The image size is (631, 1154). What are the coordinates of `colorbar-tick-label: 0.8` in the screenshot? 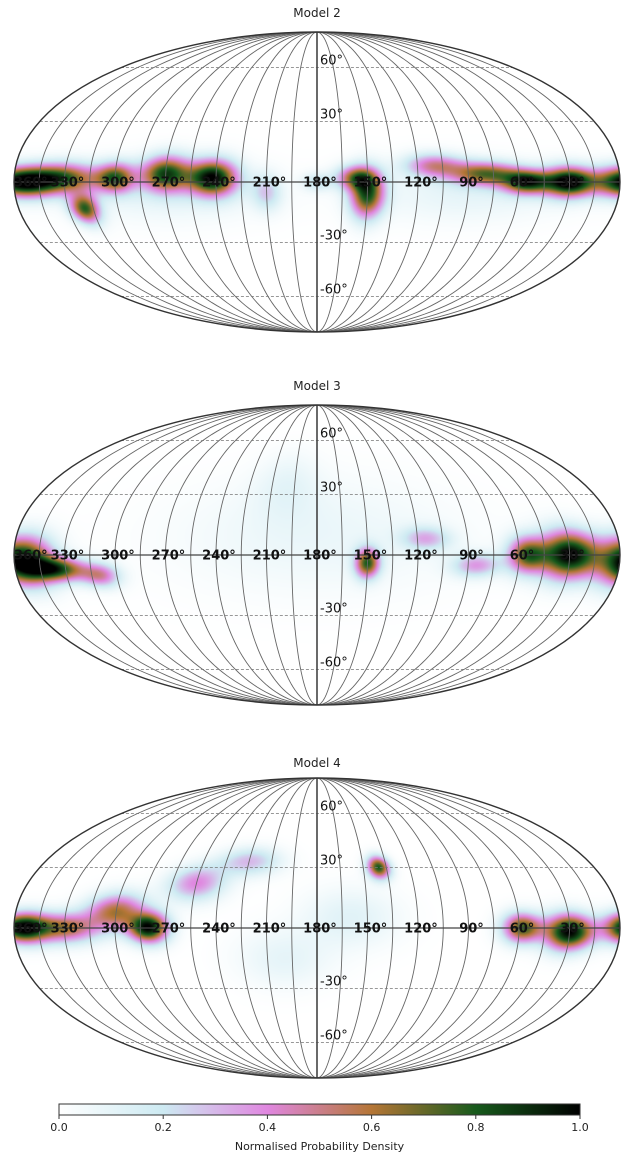 It's located at (476, 1127).